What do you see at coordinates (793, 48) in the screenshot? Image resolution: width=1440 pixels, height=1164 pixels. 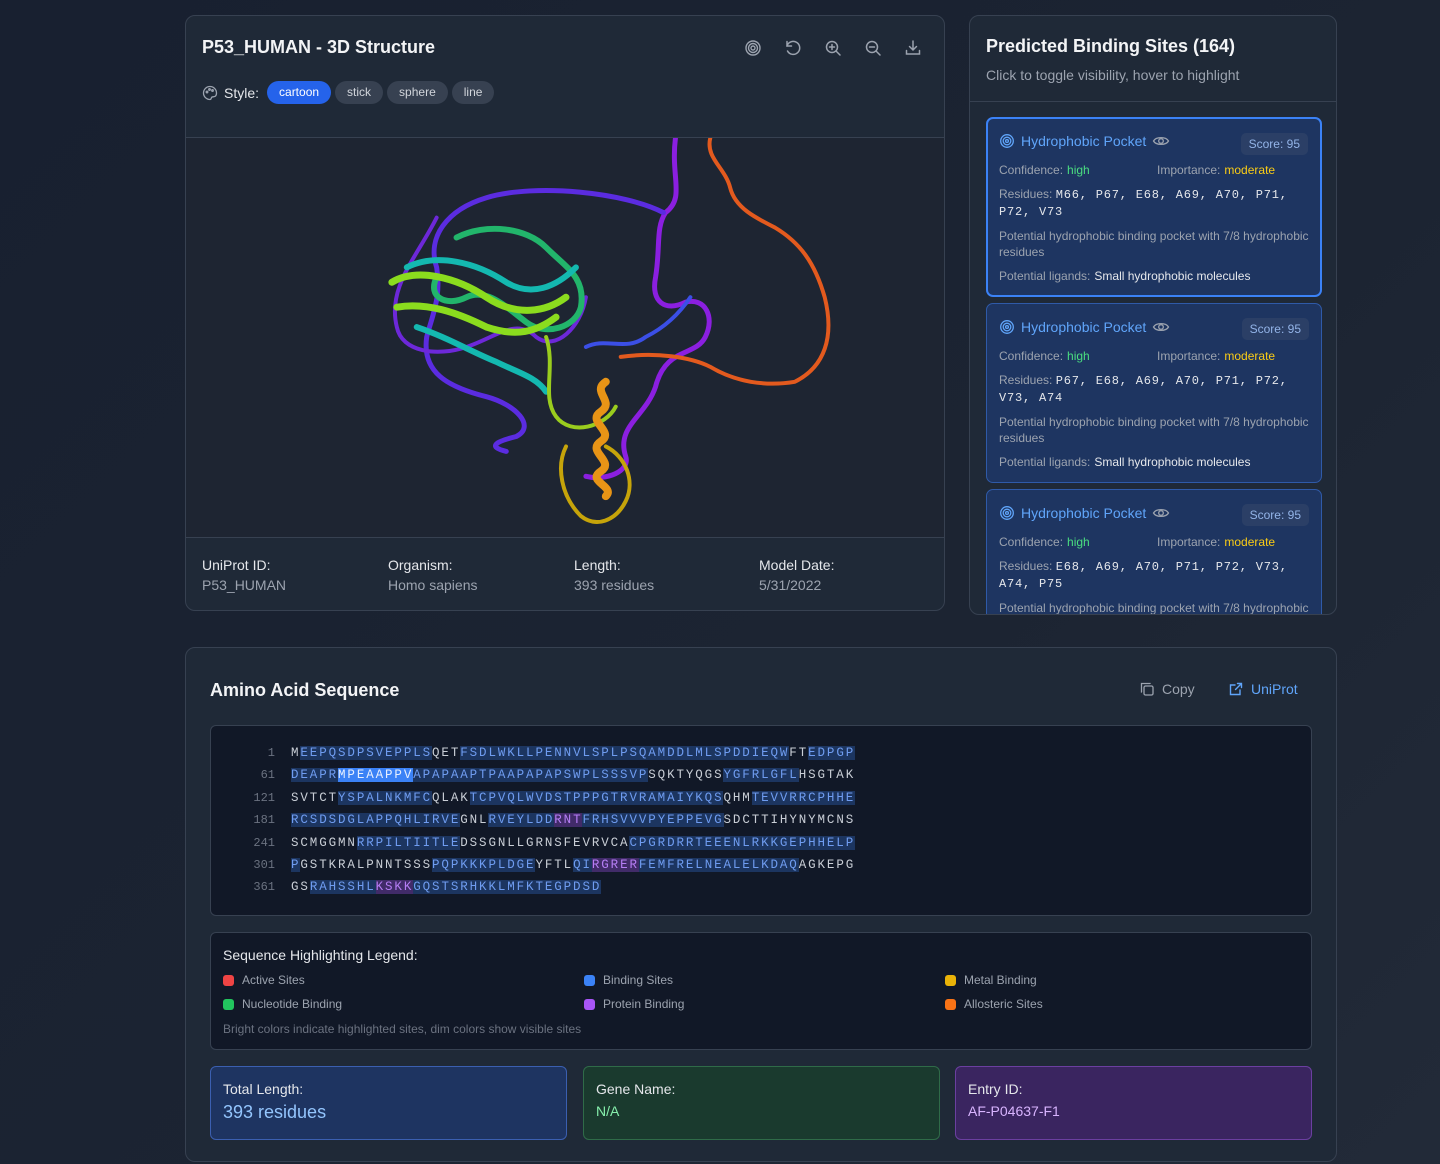 I see `reset-button` at bounding box center [793, 48].